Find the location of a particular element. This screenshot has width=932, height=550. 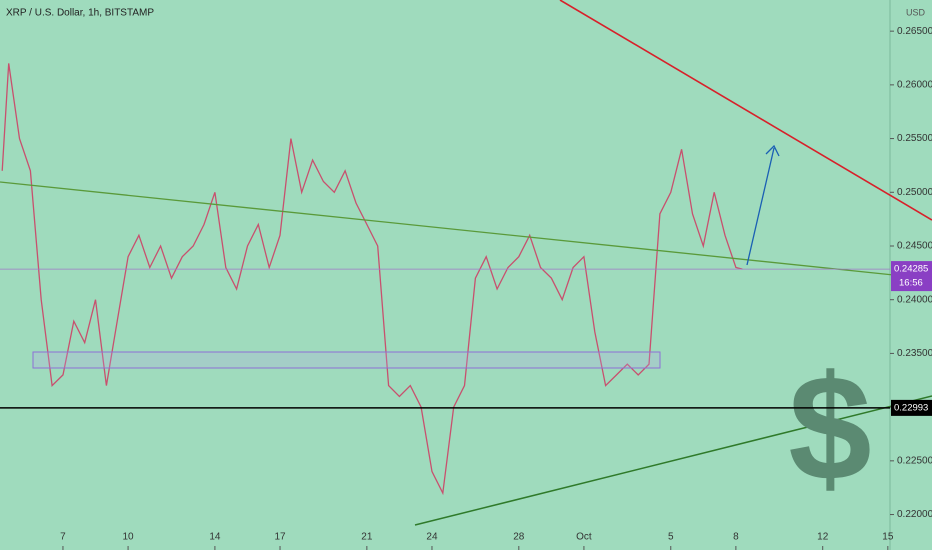

x-tick-label: 21 is located at coordinates (367, 537).